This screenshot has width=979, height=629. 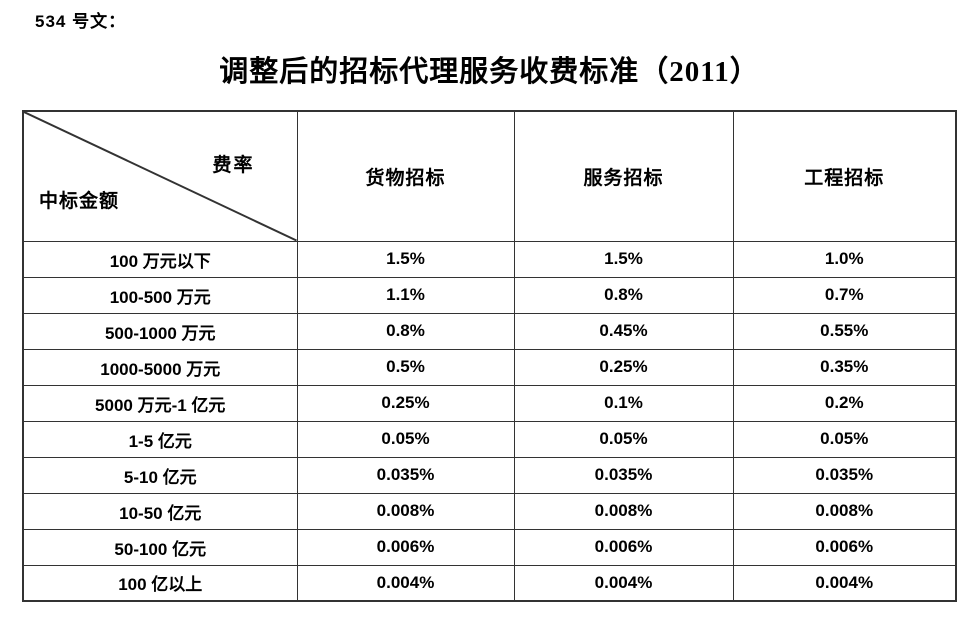 I want to click on table-row: 1000-5000 万元 0.5% 0.25% 0.35%, so click(x=489, y=367).